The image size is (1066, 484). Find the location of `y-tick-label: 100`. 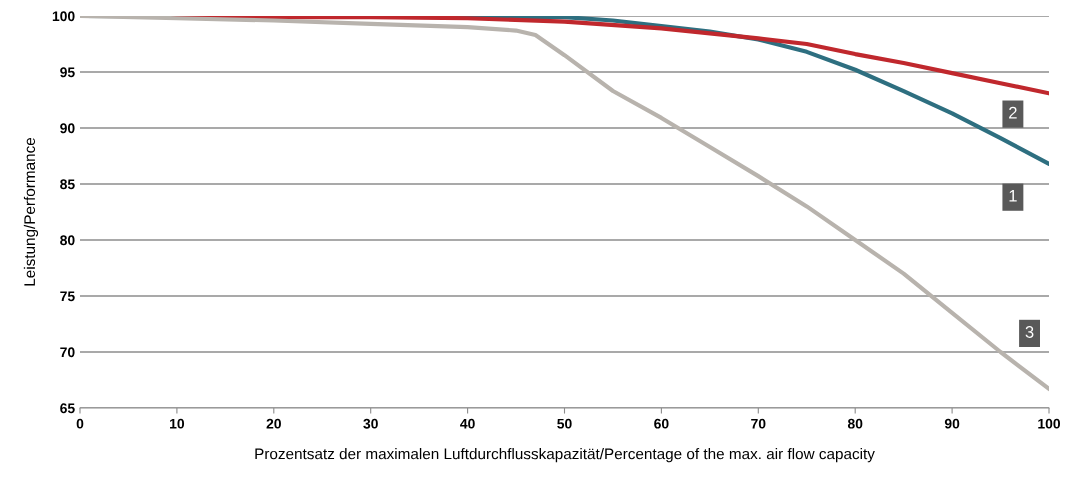

y-tick-label: 100 is located at coordinates (63, 16).